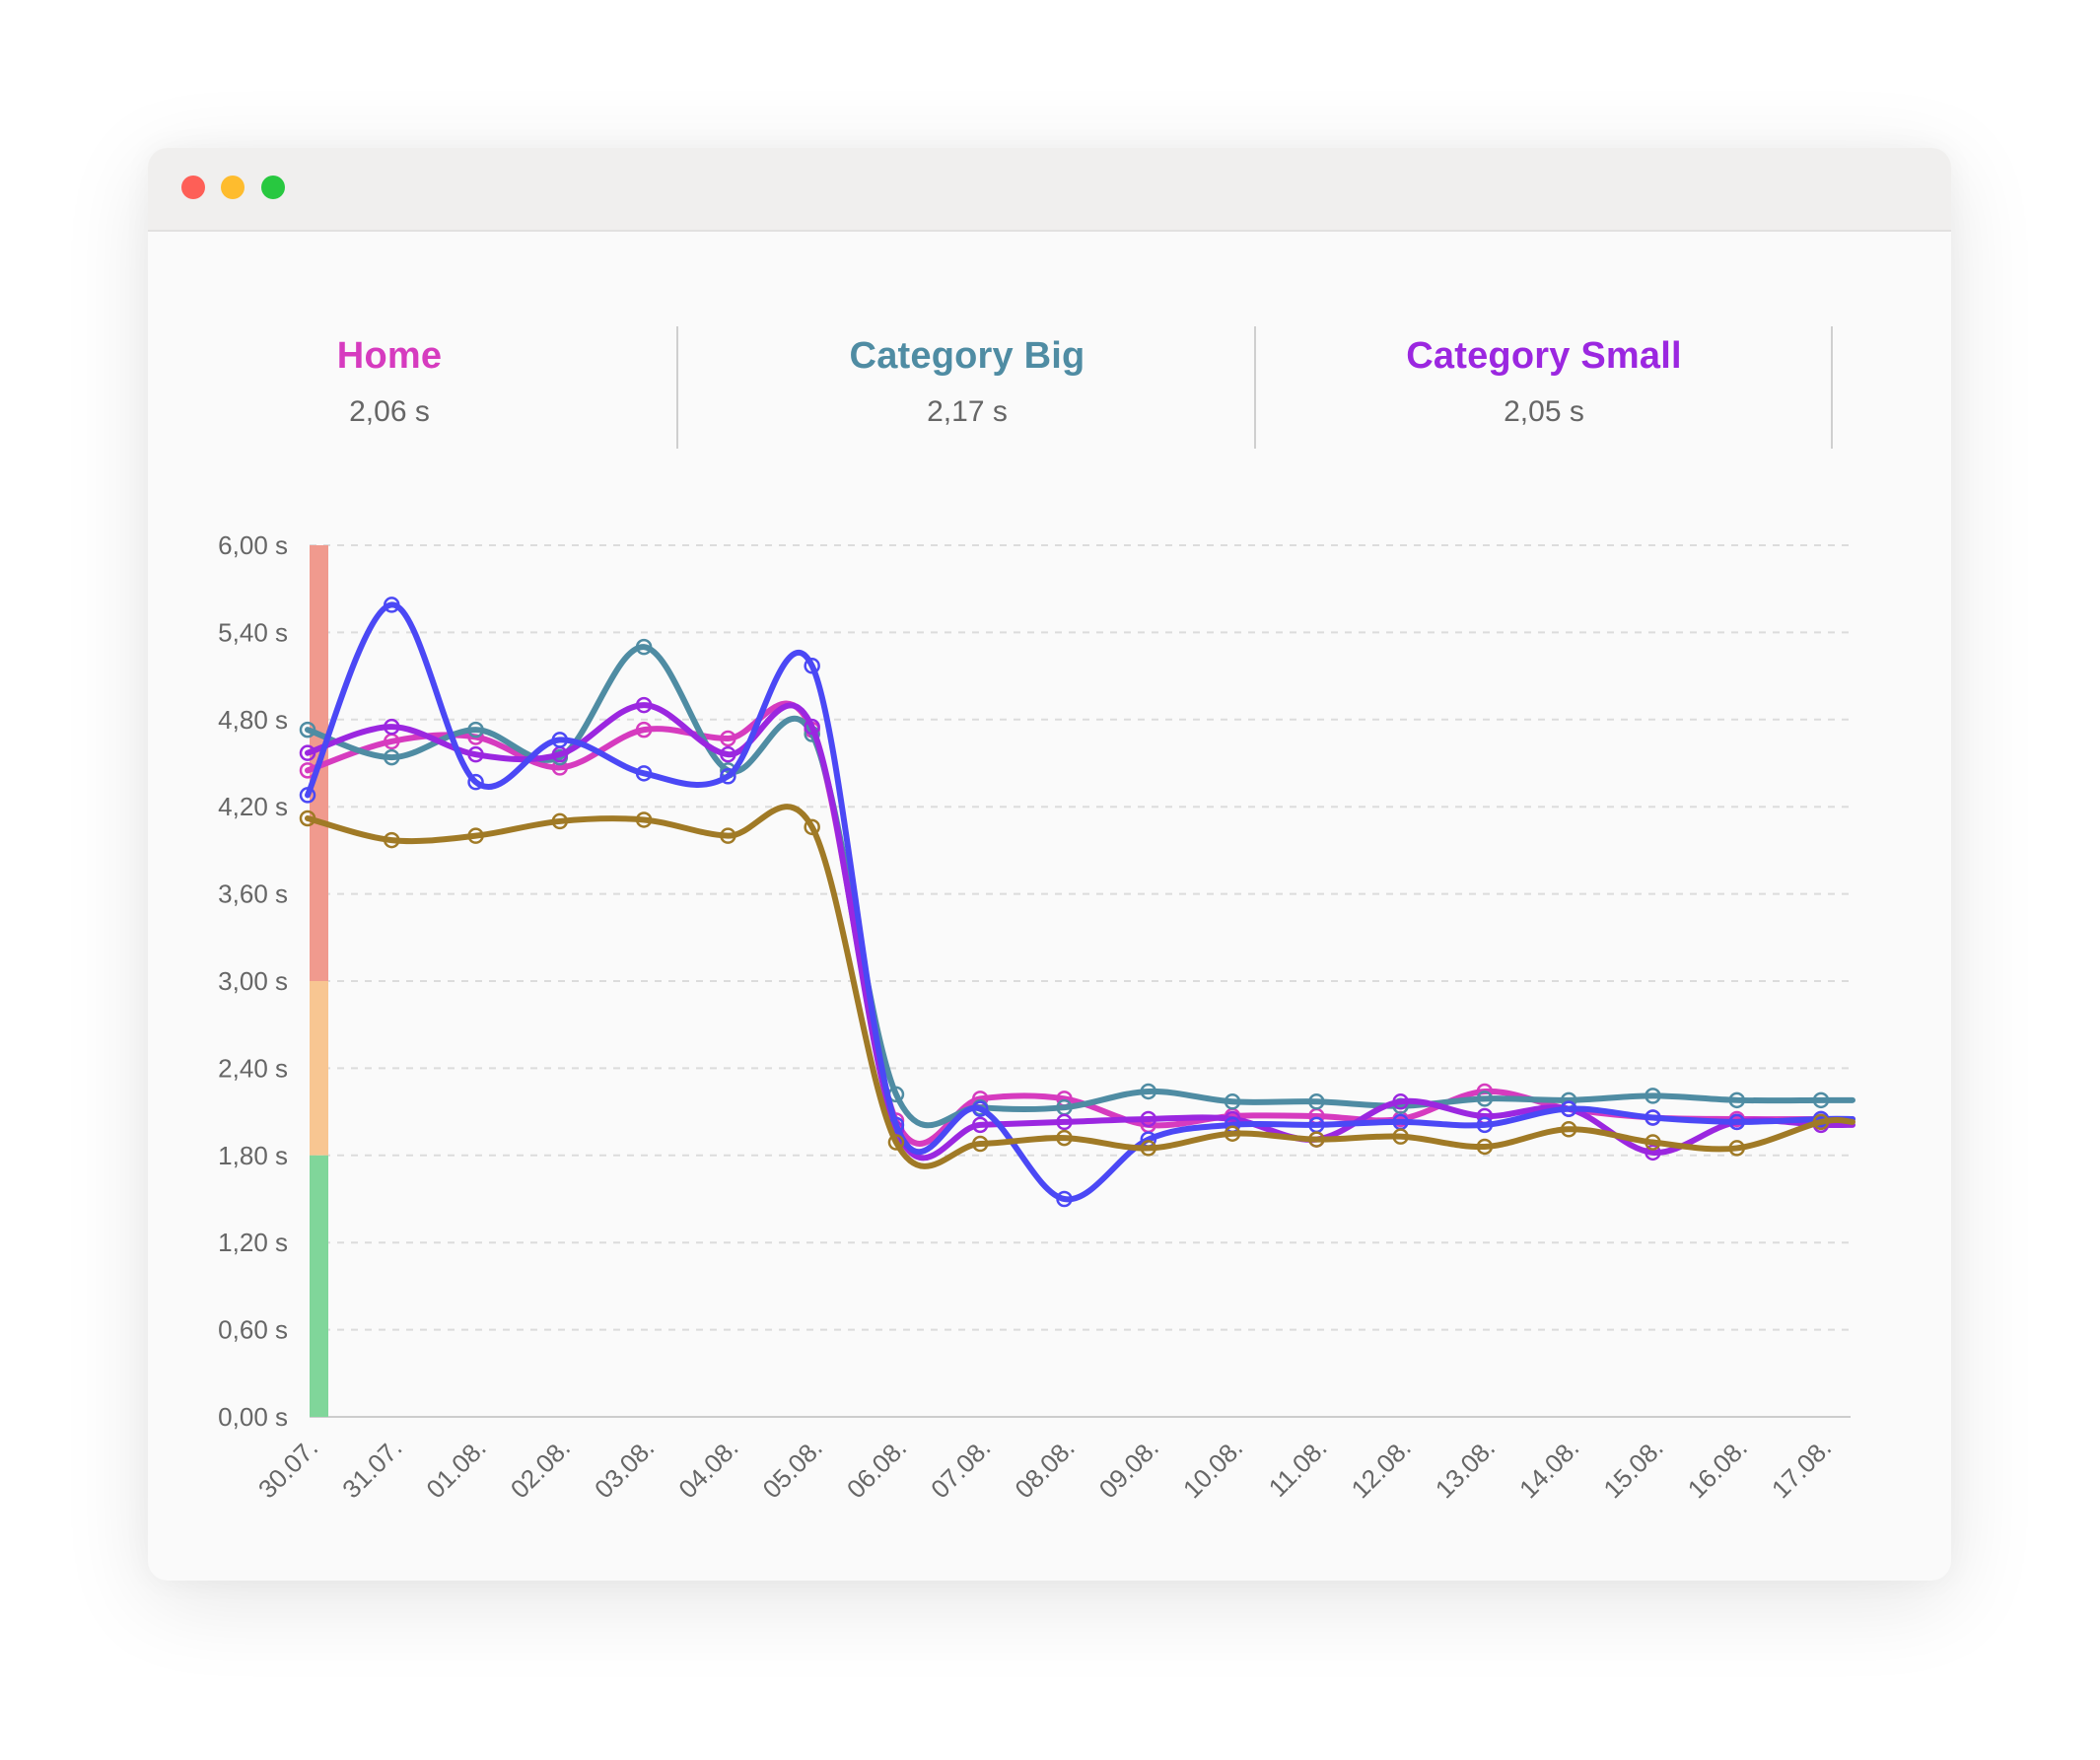 This screenshot has height=1760, width=2100. What do you see at coordinates (233, 187) in the screenshot?
I see `minimize-button` at bounding box center [233, 187].